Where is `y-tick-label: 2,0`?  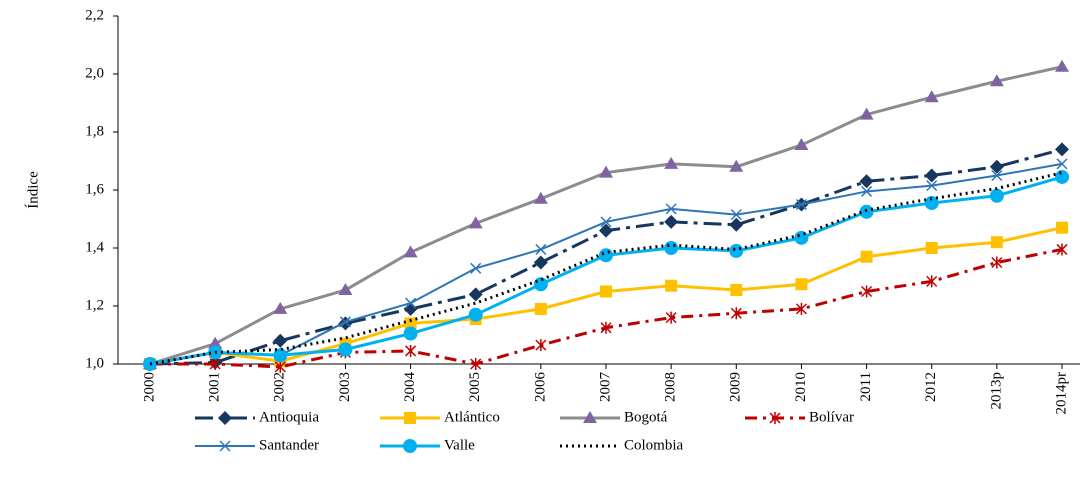 y-tick-label: 2,0 is located at coordinates (94, 73).